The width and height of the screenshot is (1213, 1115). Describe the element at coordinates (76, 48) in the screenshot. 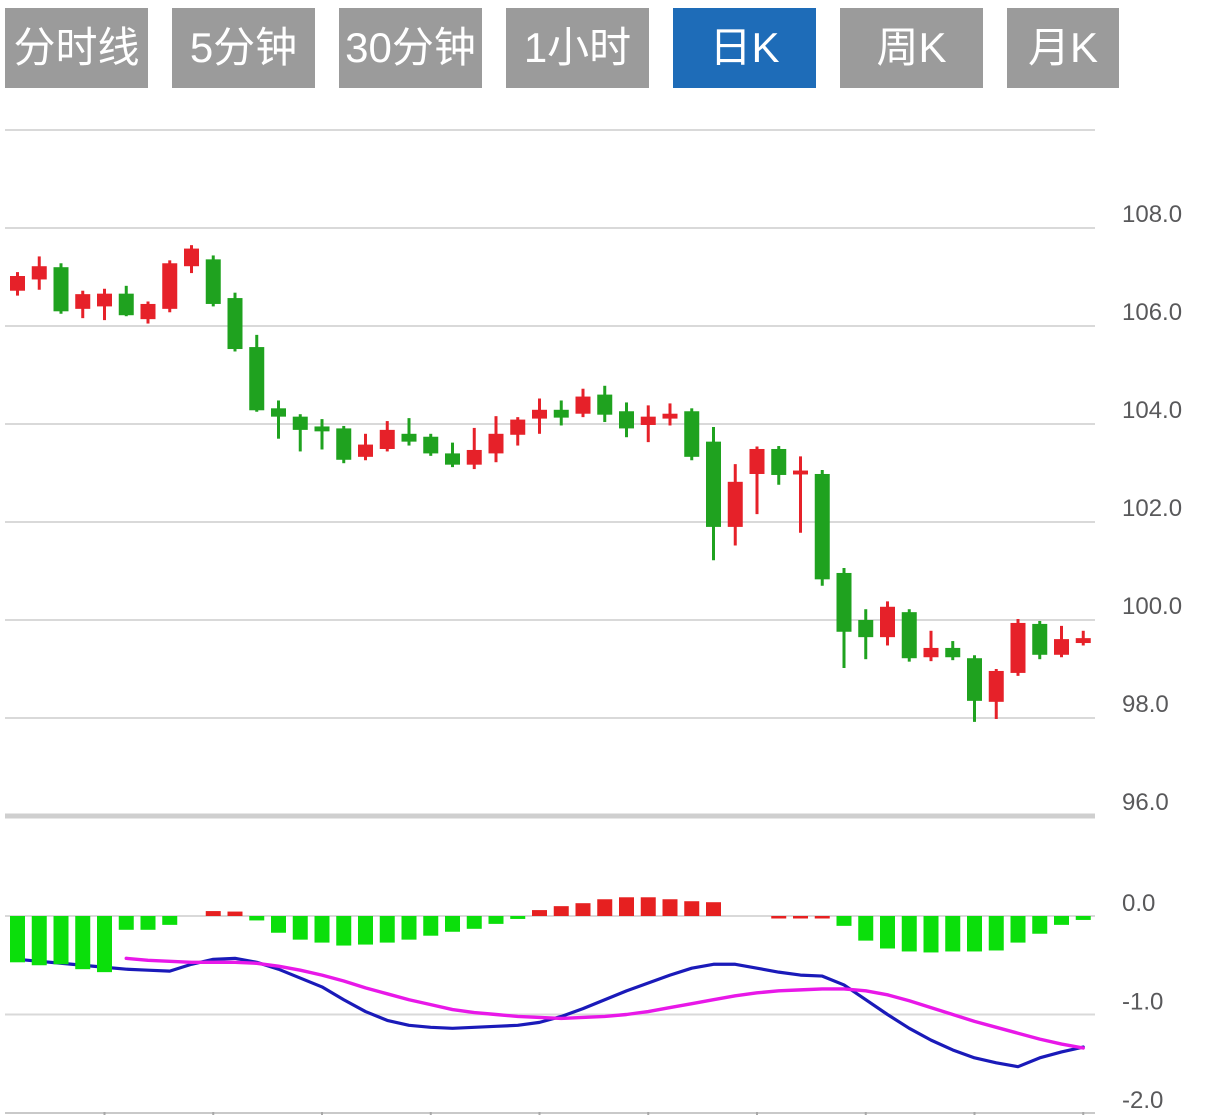

I see `tab-分时线: 分时线` at that location.